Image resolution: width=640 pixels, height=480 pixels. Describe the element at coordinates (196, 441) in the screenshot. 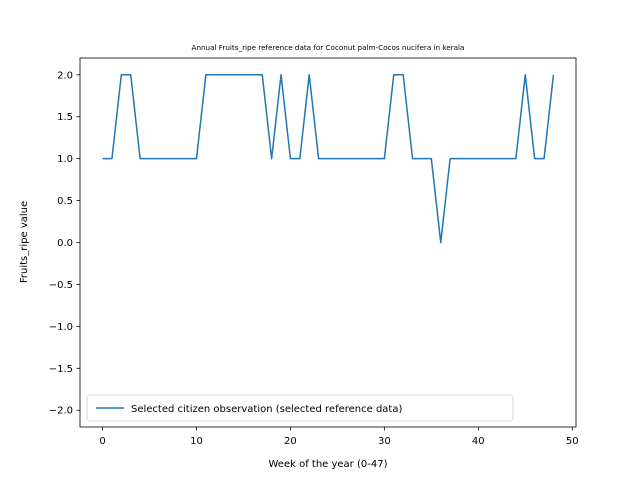

I see `x-tick-label: 10` at that location.